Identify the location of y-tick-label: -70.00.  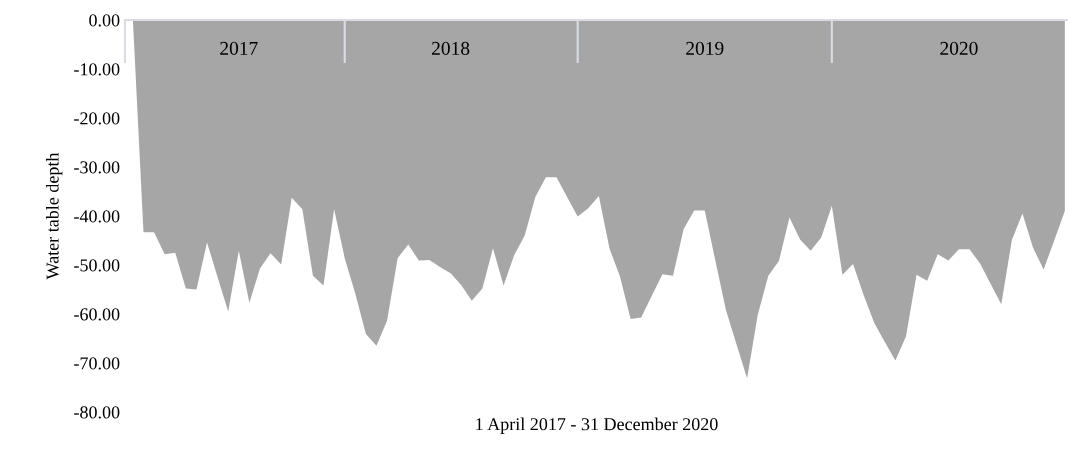
(97, 363).